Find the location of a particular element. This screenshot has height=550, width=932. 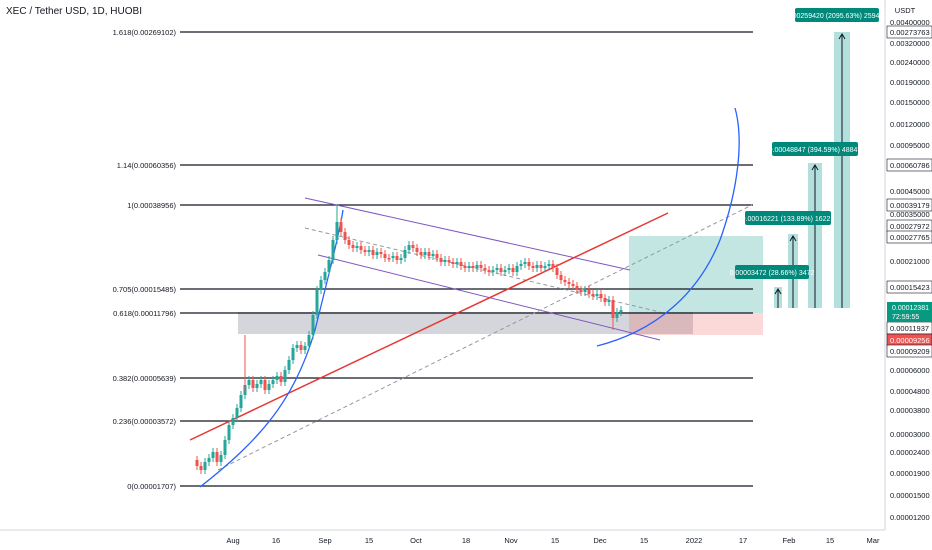

price-tick-label: 0.00002400 is located at coordinates (910, 452).